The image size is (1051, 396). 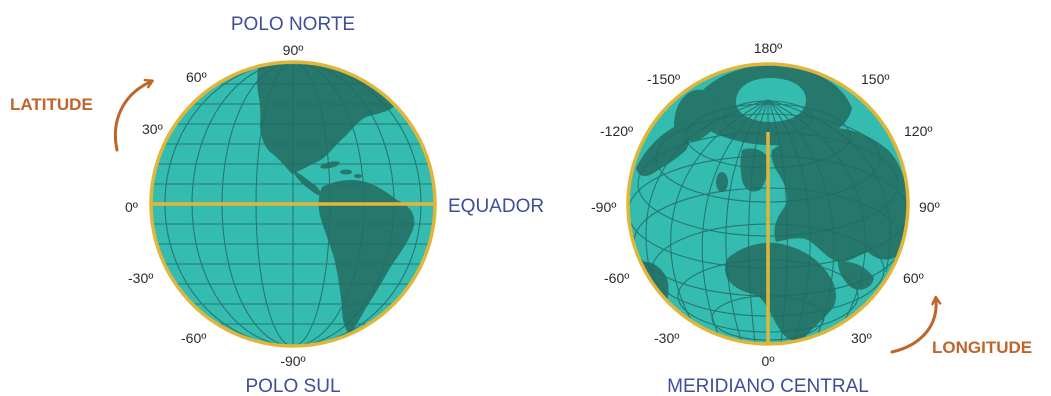 What do you see at coordinates (663, 79) in the screenshot?
I see `degree-minus-150: -150º` at bounding box center [663, 79].